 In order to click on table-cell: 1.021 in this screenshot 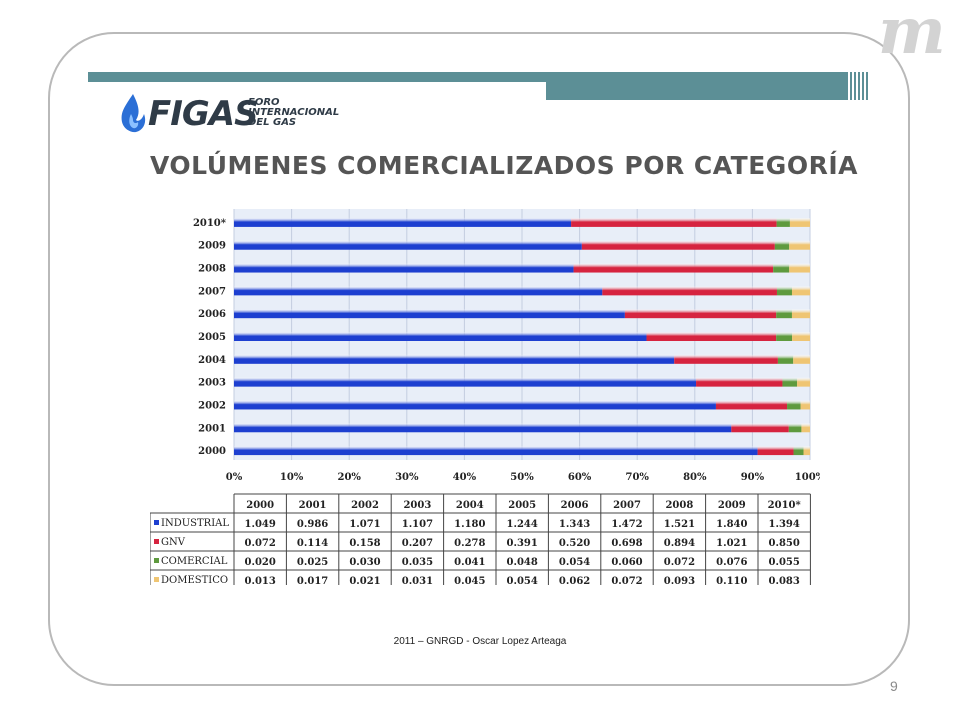, I will do `click(731, 543)`.